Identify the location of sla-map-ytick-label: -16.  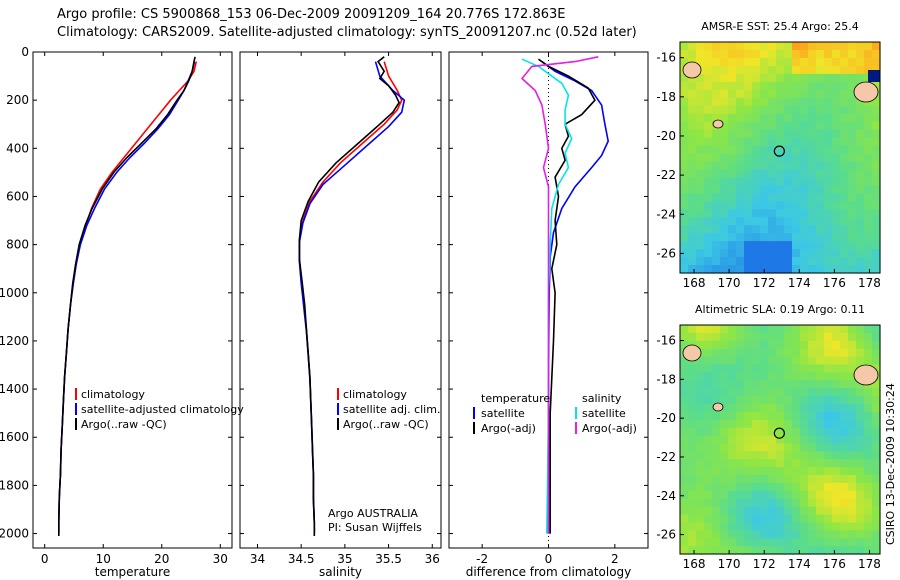
(666, 341).